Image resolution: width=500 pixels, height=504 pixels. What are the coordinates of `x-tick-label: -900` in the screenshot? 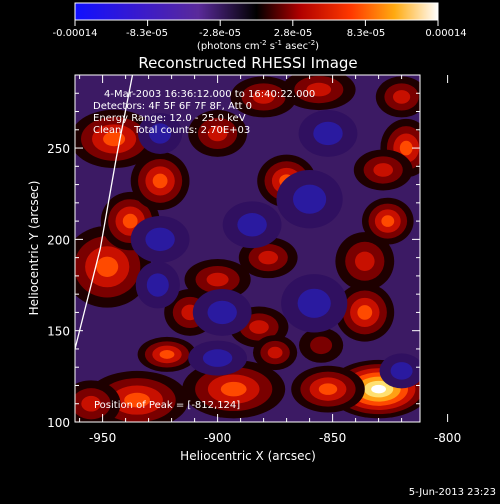 It's located at (217, 438).